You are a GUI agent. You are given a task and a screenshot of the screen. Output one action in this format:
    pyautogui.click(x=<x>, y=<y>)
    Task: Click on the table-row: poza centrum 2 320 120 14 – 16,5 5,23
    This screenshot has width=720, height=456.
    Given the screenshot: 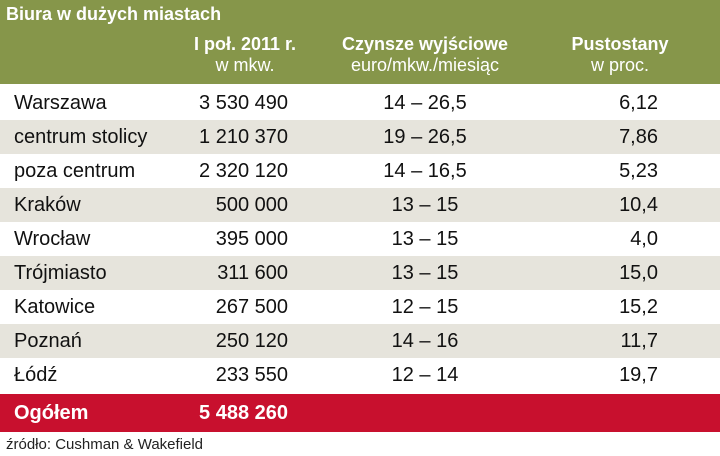 What is the action you would take?
    pyautogui.click(x=360, y=171)
    